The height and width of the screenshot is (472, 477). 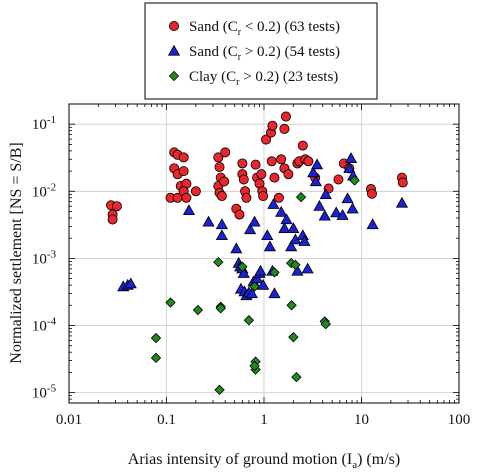 I want to click on x-tick-label: 100, so click(x=459, y=420).